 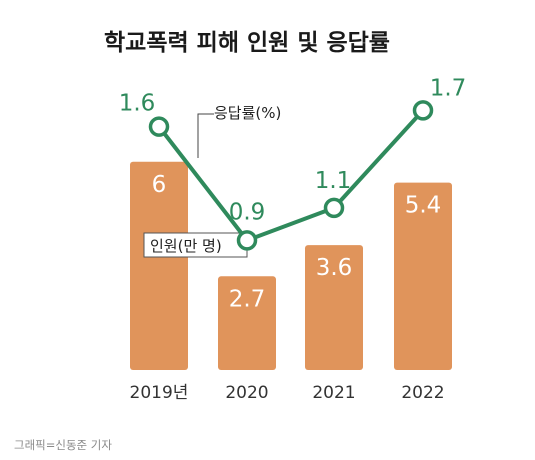 What do you see at coordinates (186, 246) in the screenshot?
I see `bar-legend-label: 인원(만 명)` at bounding box center [186, 246].